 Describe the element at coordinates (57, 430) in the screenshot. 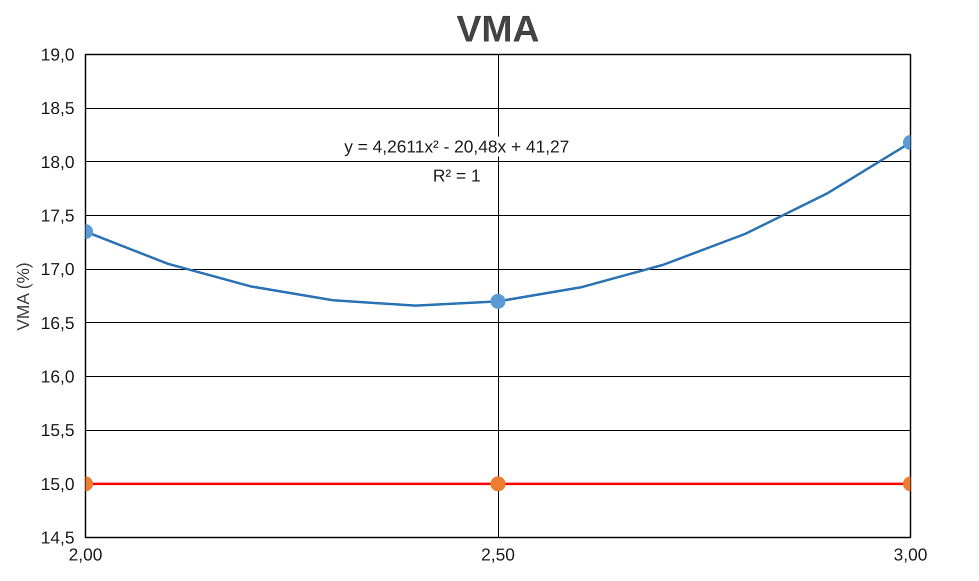

I see `y-tick-label: 15,5` at that location.